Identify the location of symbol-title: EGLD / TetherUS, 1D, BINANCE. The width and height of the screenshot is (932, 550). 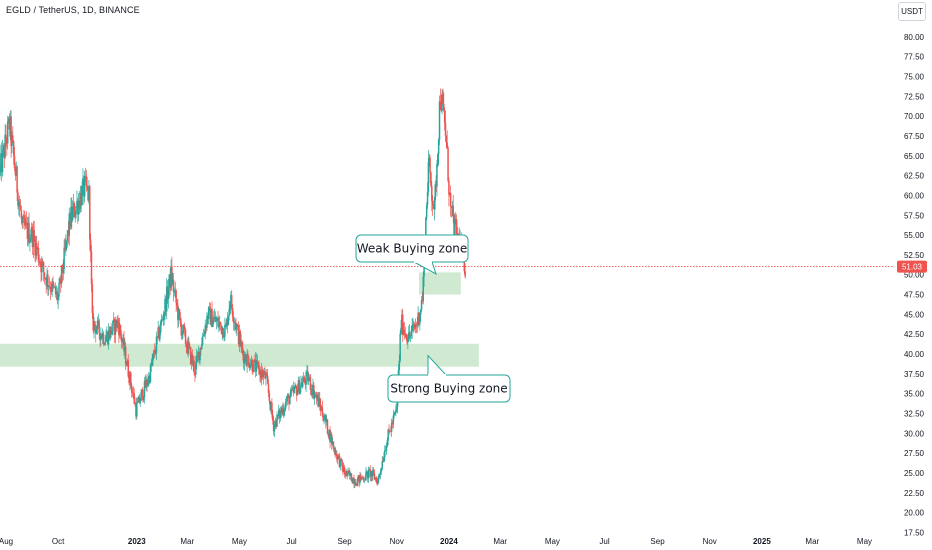
(73, 10).